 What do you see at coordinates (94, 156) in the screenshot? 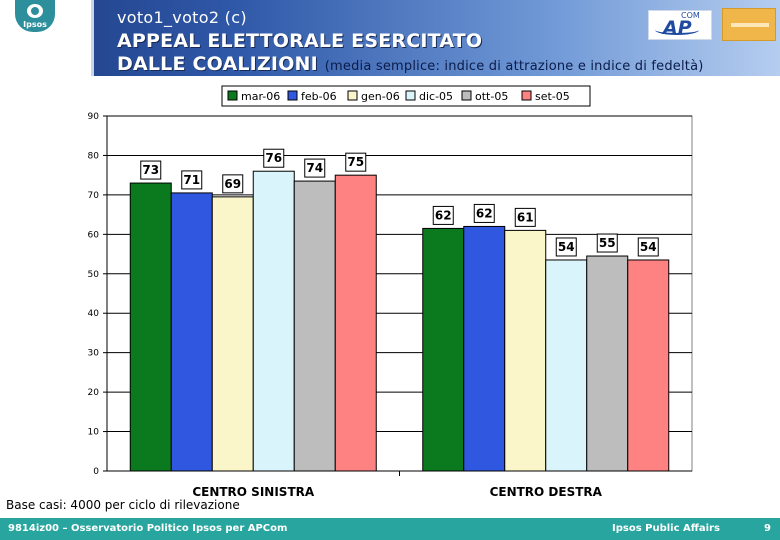
I see `y-tick-label: 80` at bounding box center [94, 156].